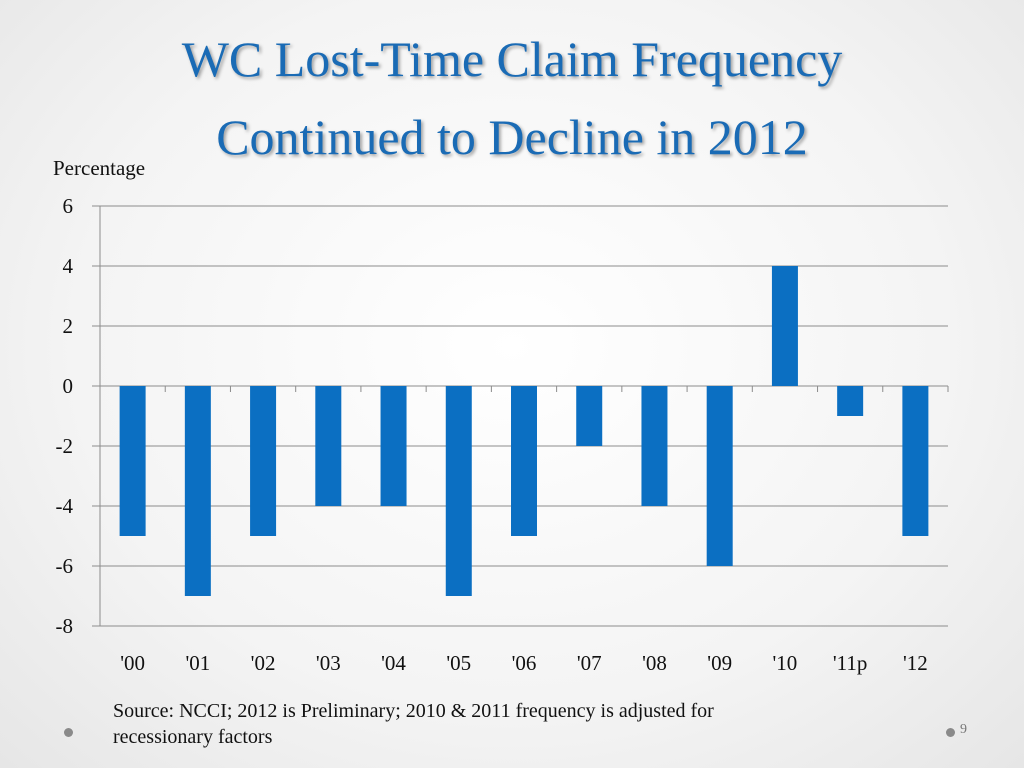 Image resolution: width=1024 pixels, height=768 pixels. I want to click on x-tick-label: '11p, so click(850, 663).